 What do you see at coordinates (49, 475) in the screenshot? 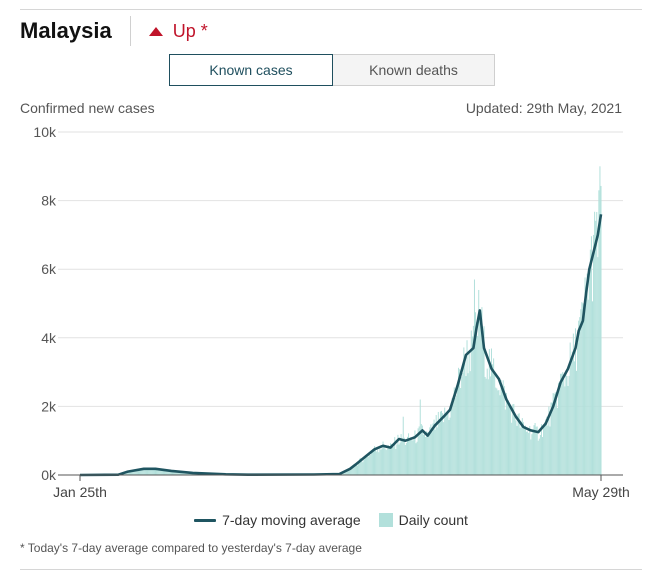
I see `y-tick-label: 0k` at bounding box center [49, 475].